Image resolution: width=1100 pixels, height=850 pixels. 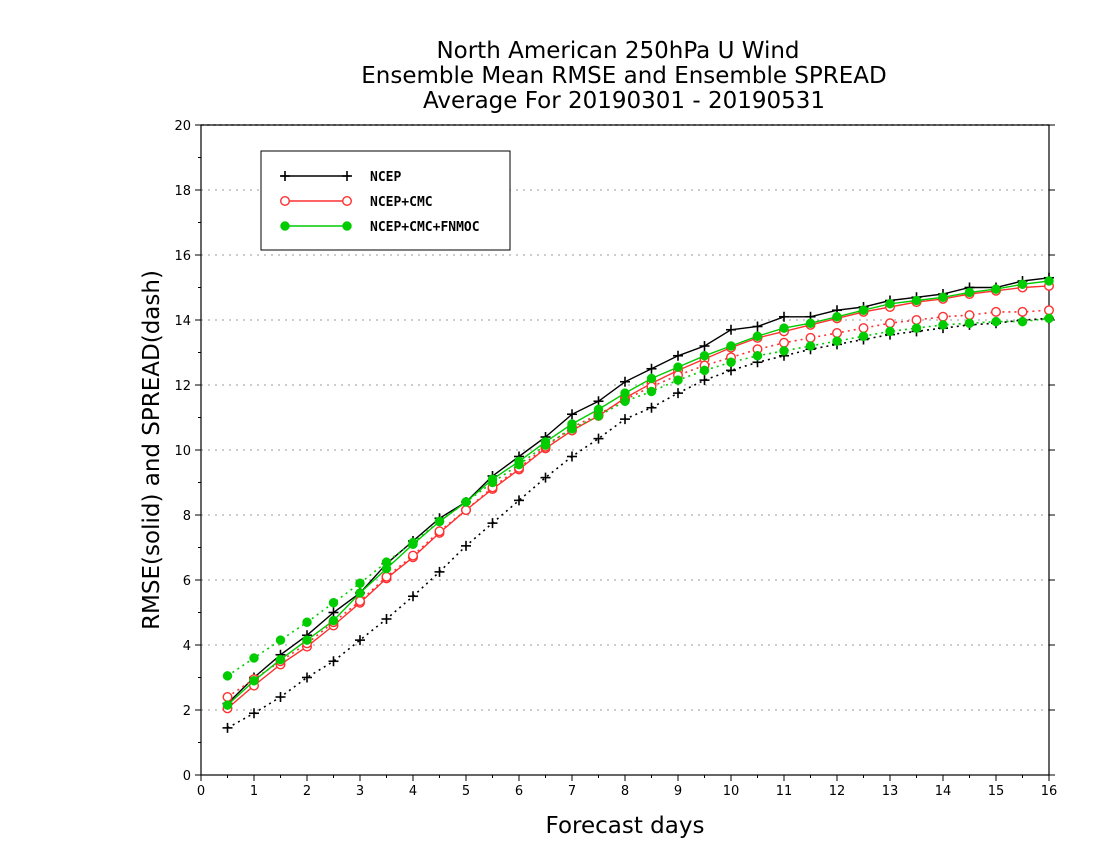 I want to click on x-tick-label: 2, so click(x=307, y=791).